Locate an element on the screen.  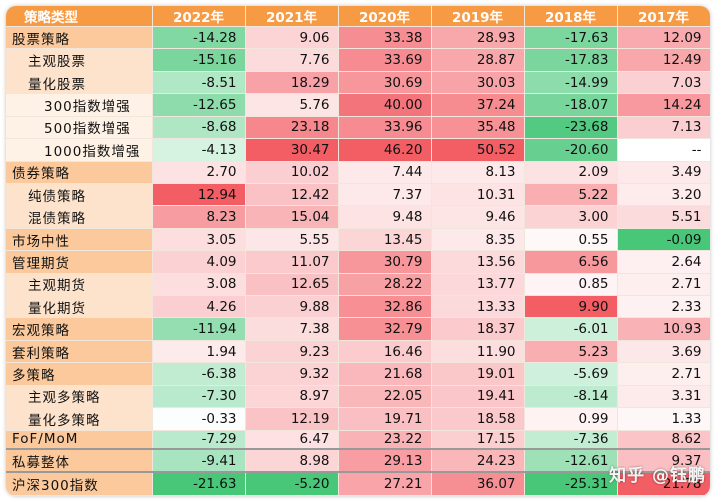
table-row: 私募整体 -9.41 8.98 29.13 24.23 -12.61 9.37 is located at coordinates (358, 461).